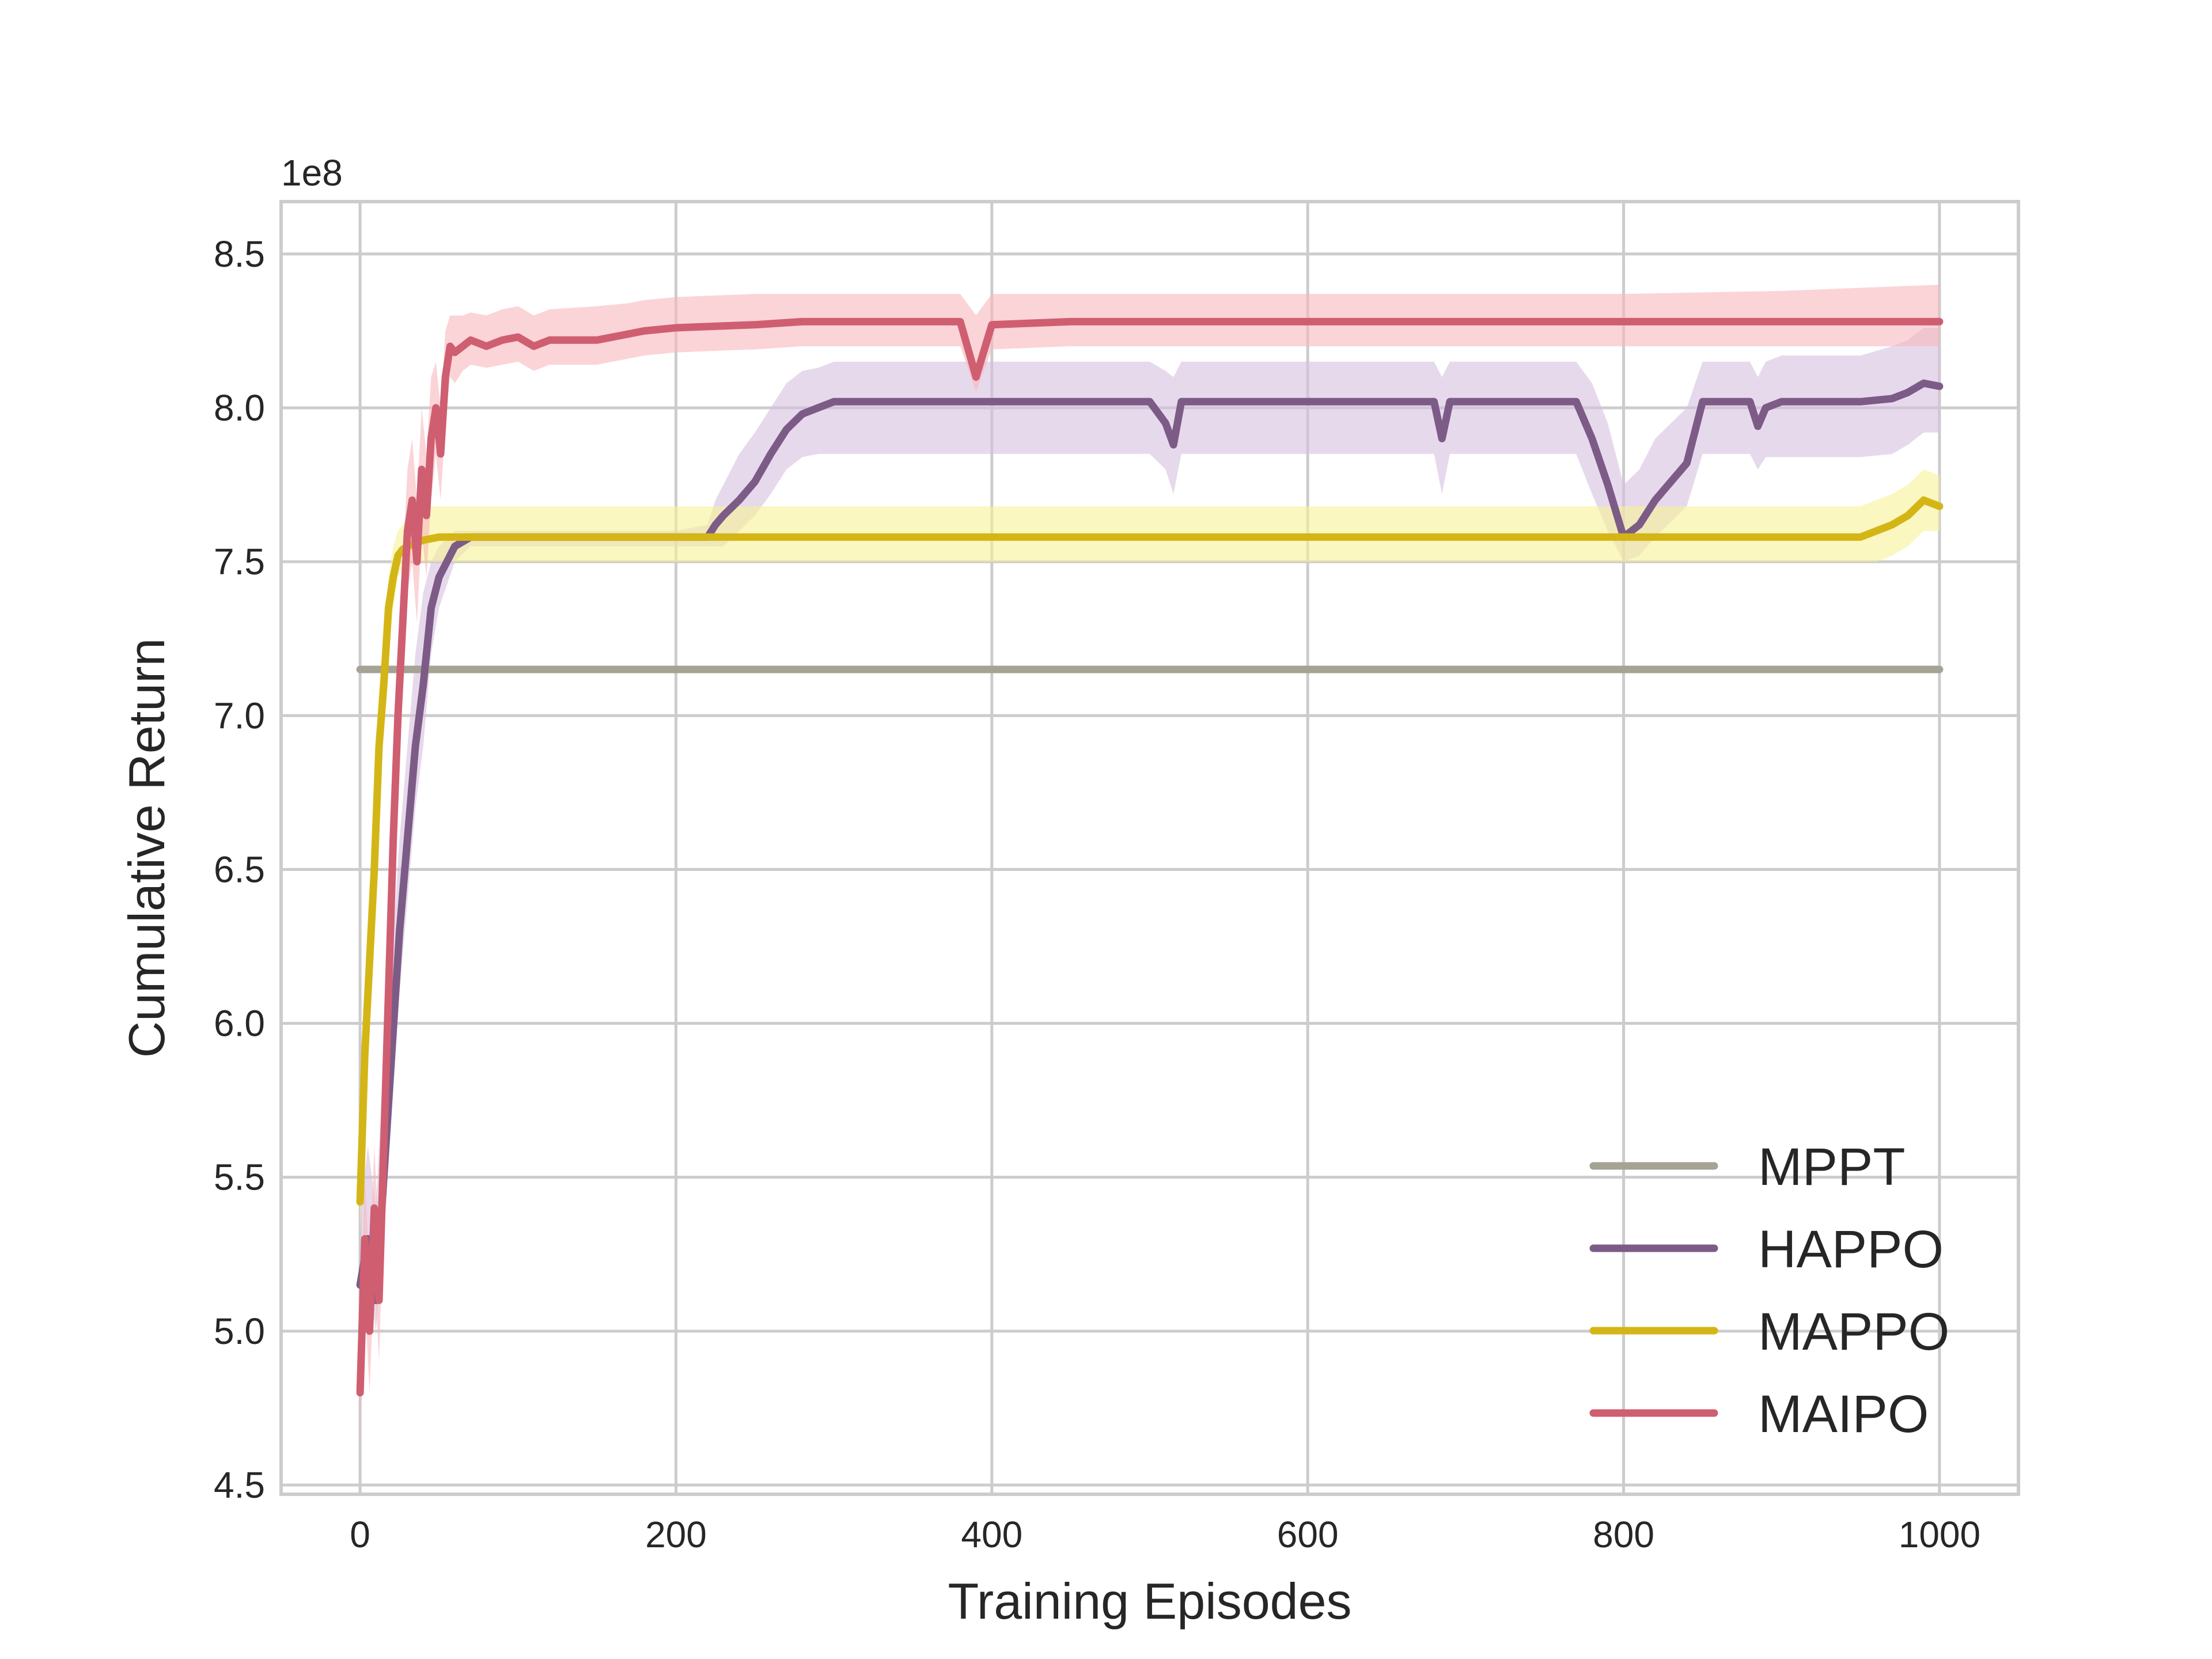 This screenshot has width=2212, height=1659. What do you see at coordinates (1939, 1534) in the screenshot?
I see `x-tick-label: 1000` at bounding box center [1939, 1534].